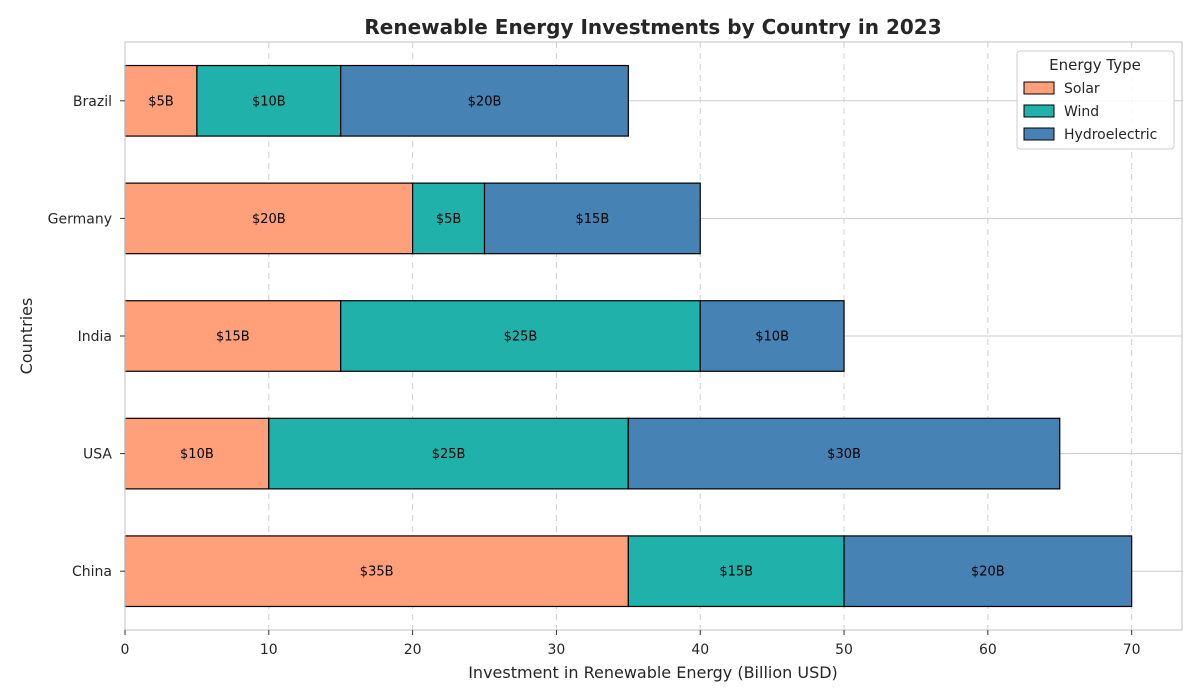  What do you see at coordinates (125, 650) in the screenshot?
I see `x-tick-label: 0` at bounding box center [125, 650].